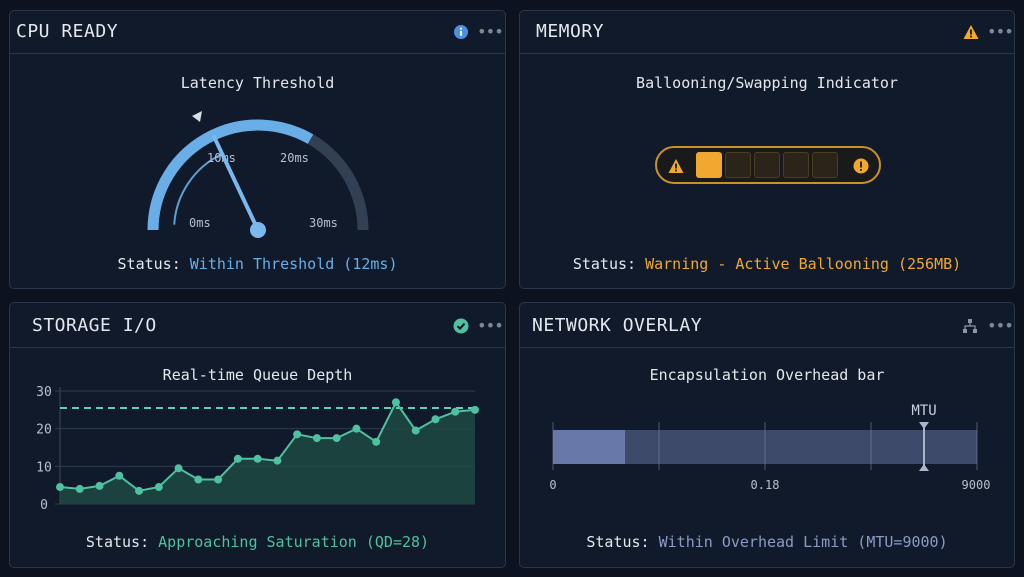  I want to click on overhead-subtitle: Encapsulation Overhead bar, so click(767, 375).